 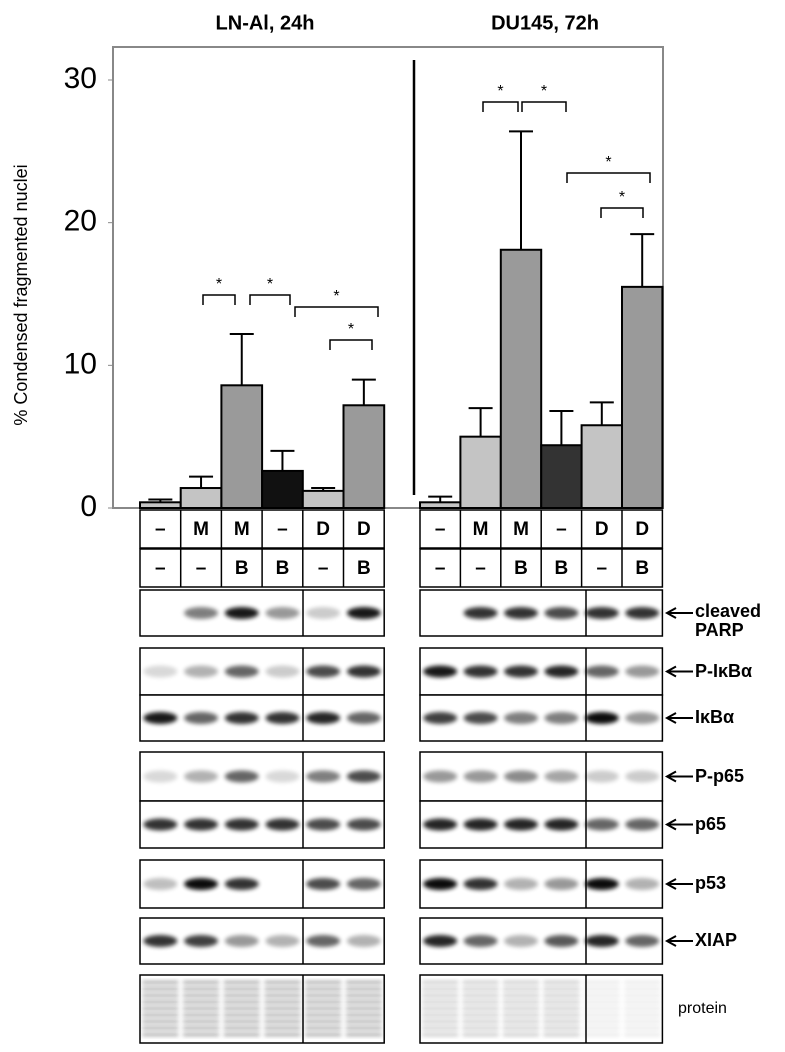 I want to click on panel-title: LN-Al, 24h, so click(x=265, y=23).